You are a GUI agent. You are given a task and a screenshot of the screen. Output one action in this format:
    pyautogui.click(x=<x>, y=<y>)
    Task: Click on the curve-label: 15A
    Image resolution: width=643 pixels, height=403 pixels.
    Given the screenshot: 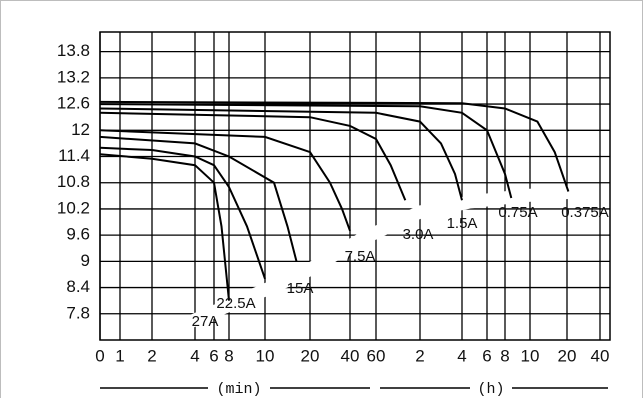 What is the action you would take?
    pyautogui.click(x=300, y=288)
    